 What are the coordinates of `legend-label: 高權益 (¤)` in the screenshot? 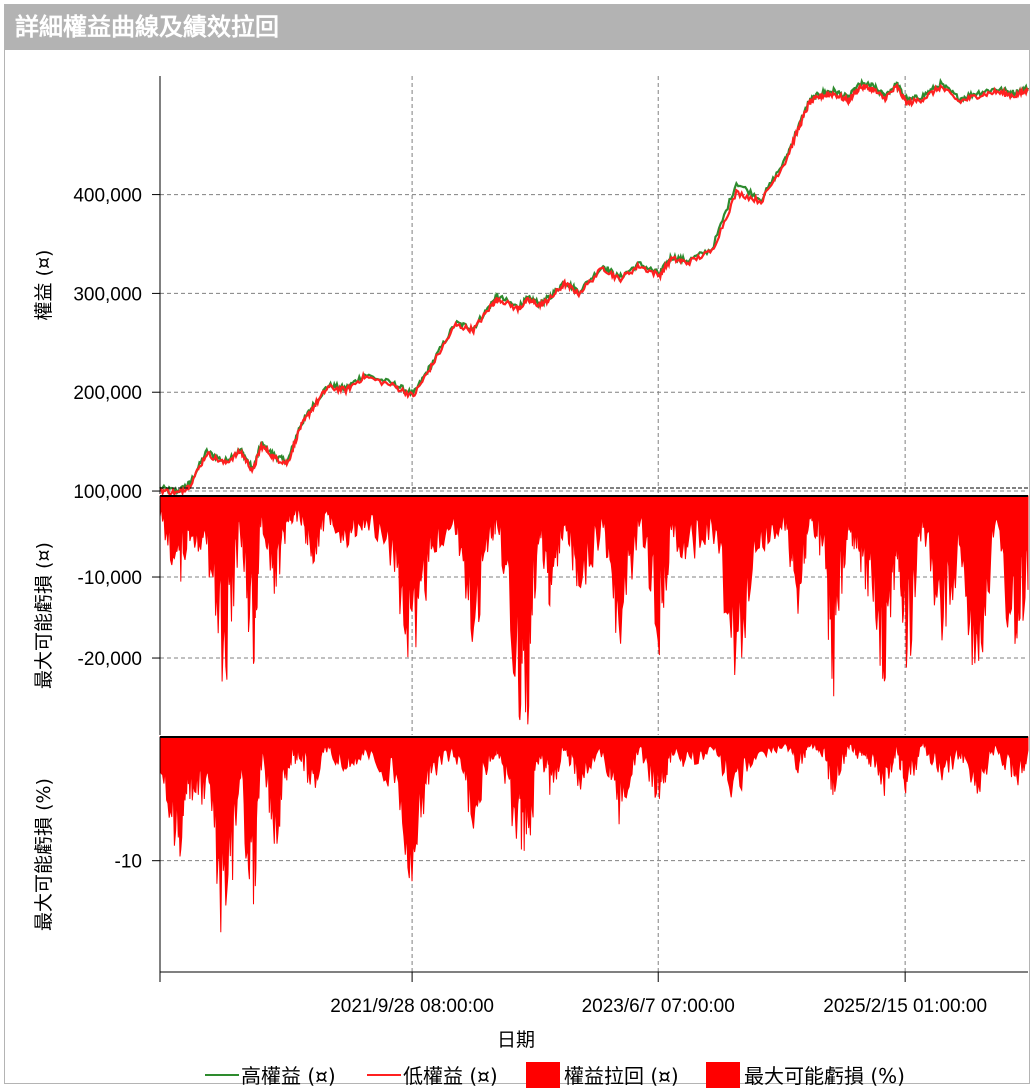 It's located at (288, 1076).